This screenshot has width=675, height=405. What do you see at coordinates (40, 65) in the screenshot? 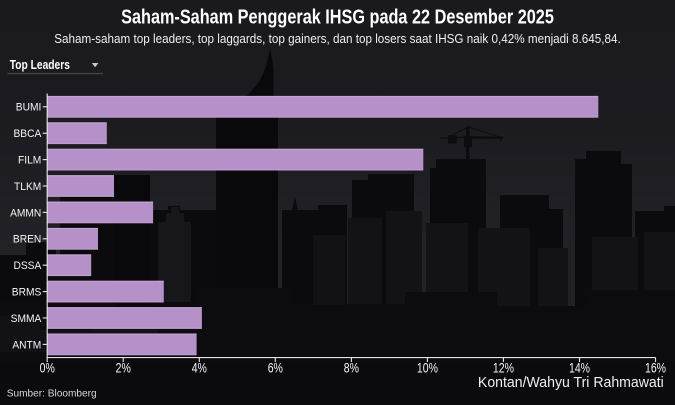
I see `svg-text: Top Leaders` at bounding box center [40, 65].